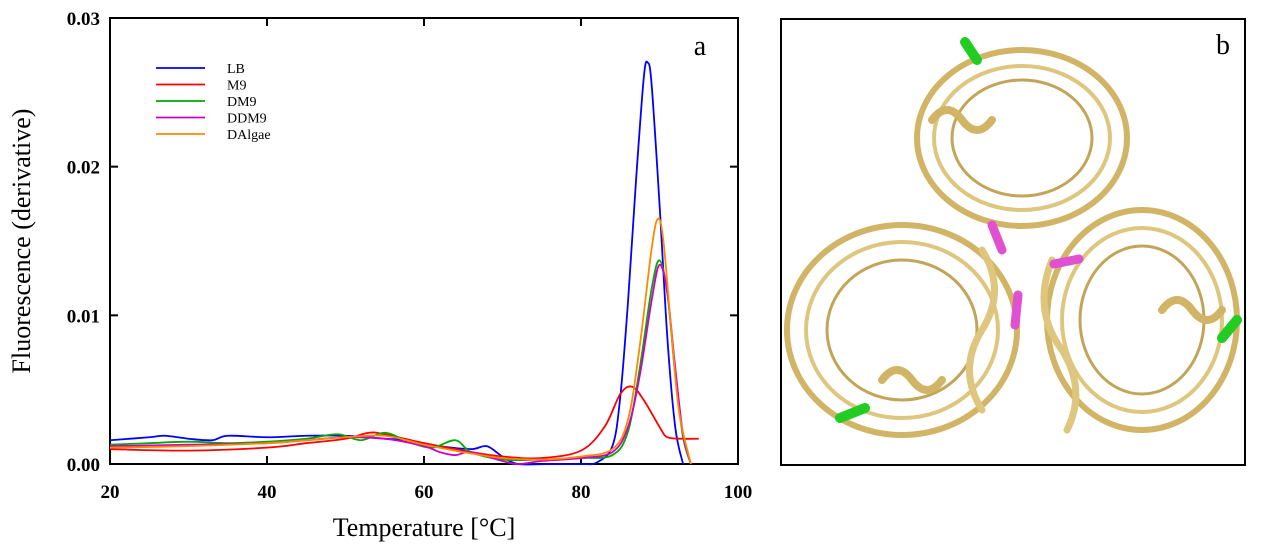 The height and width of the screenshot is (544, 1263). Describe the element at coordinates (83, 465) in the screenshot. I see `y-tick-label: 0.00` at that location.